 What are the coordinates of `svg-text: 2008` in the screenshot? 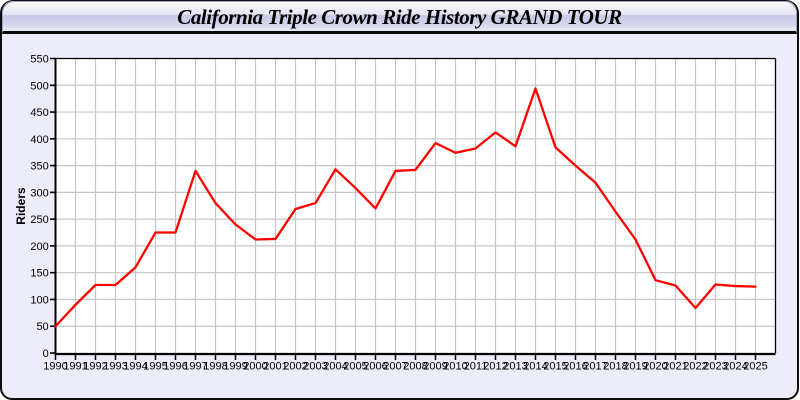 It's located at (415, 366).